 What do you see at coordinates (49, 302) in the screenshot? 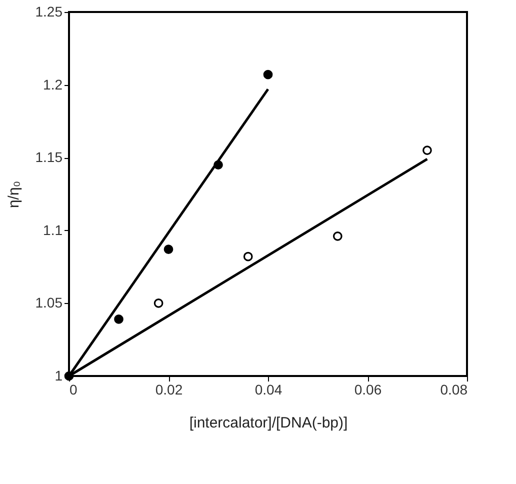
I see `y-tick-label: 1.05` at bounding box center [49, 302].